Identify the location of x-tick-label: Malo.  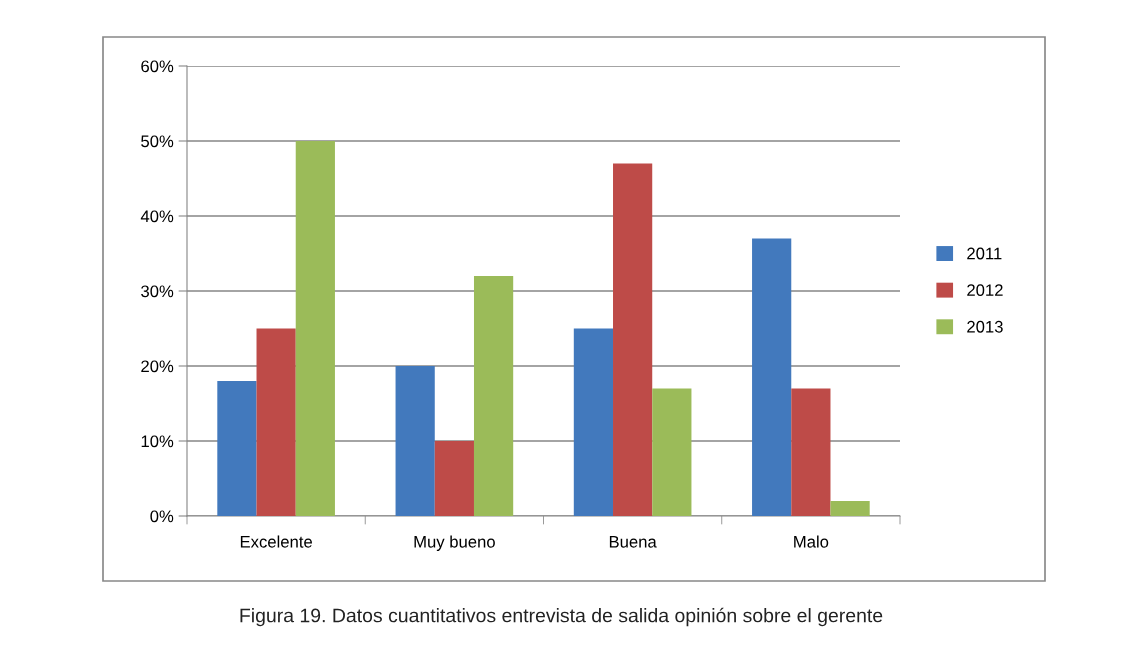
(811, 541).